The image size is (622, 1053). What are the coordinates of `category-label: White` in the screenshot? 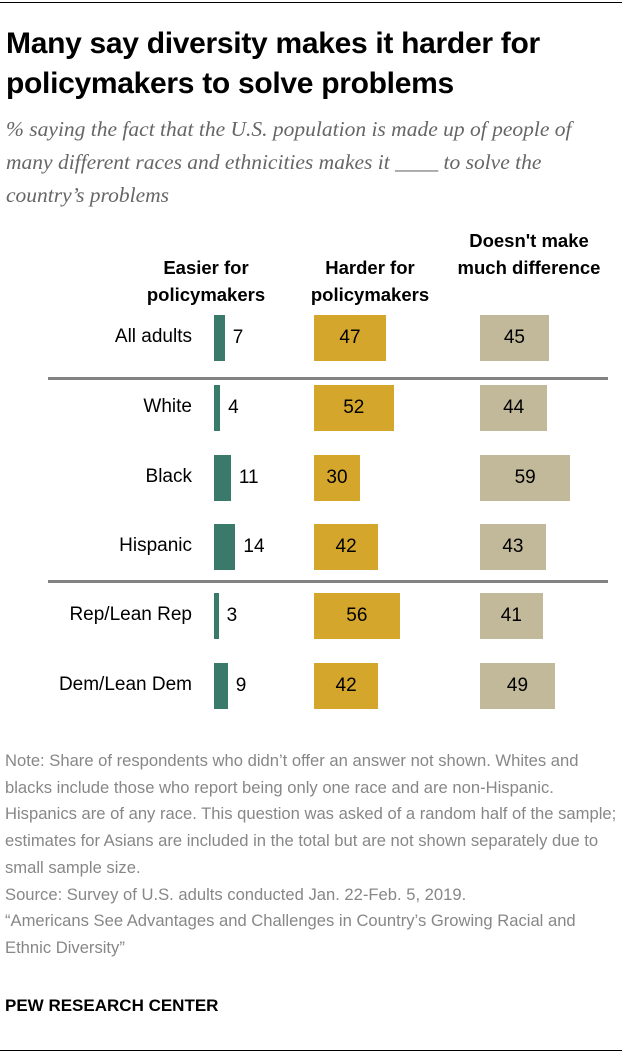 It's located at (167, 406).